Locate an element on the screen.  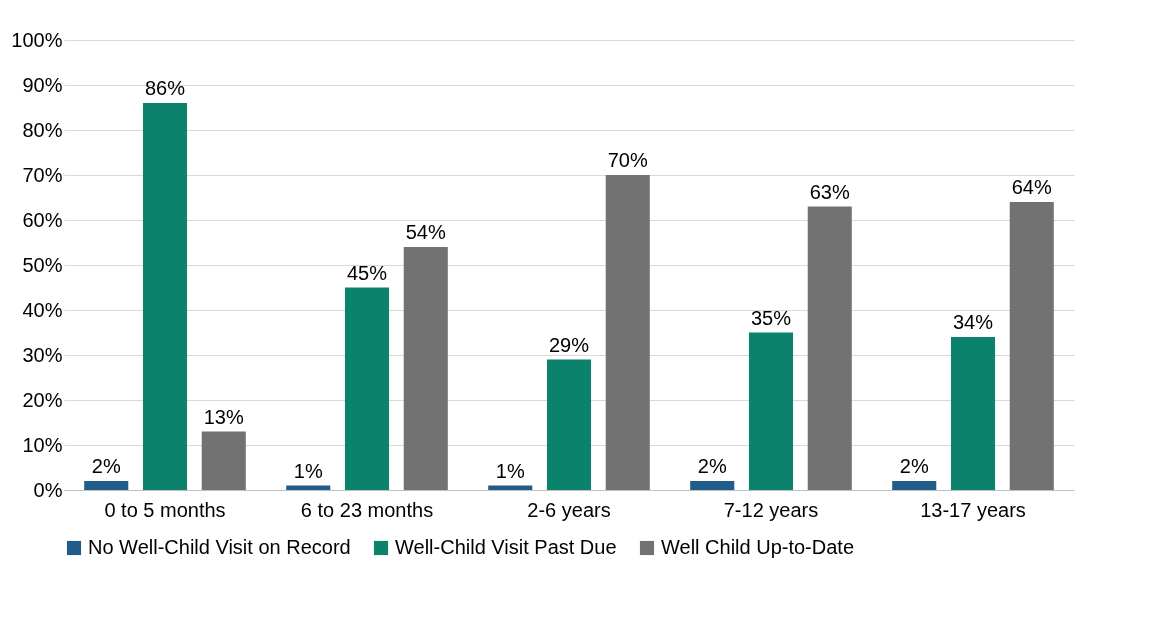
y-tick-label: 40% is located at coordinates (42, 309).